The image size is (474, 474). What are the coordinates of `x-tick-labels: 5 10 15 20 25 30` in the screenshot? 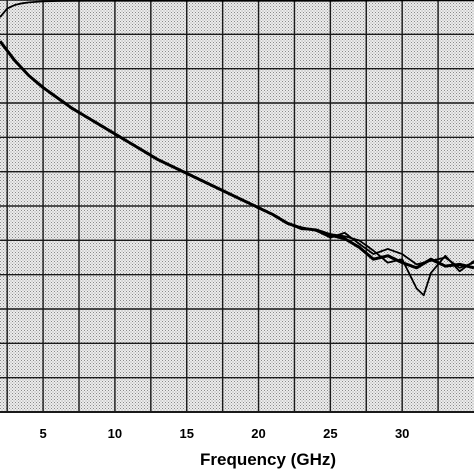 It's located at (224, 433).